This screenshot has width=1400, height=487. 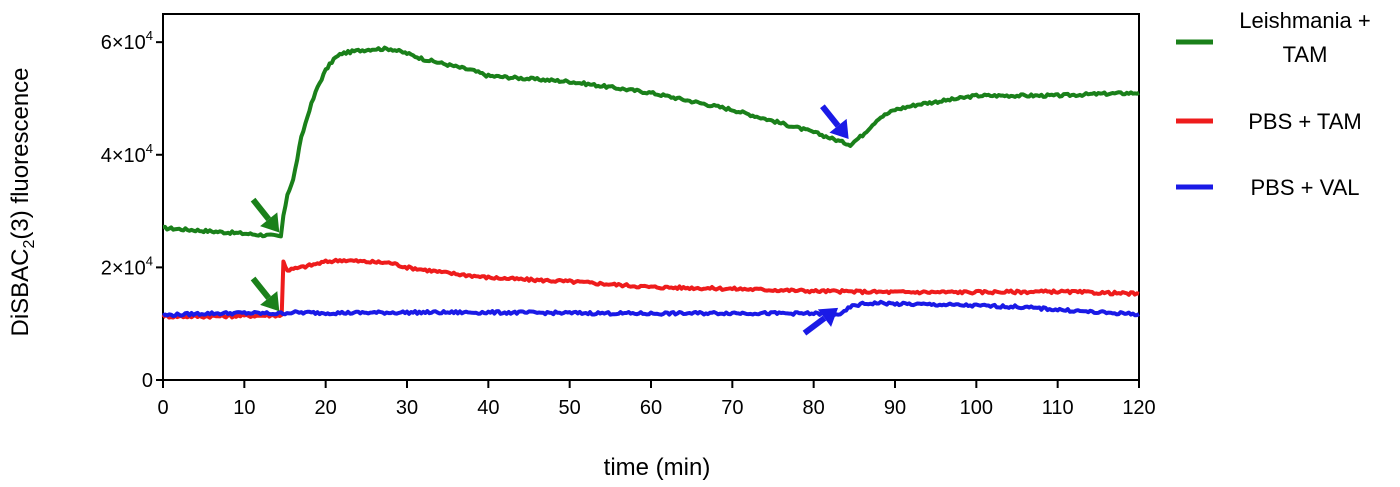 I want to click on y-tick-mantissa: 0, so click(x=147, y=381).